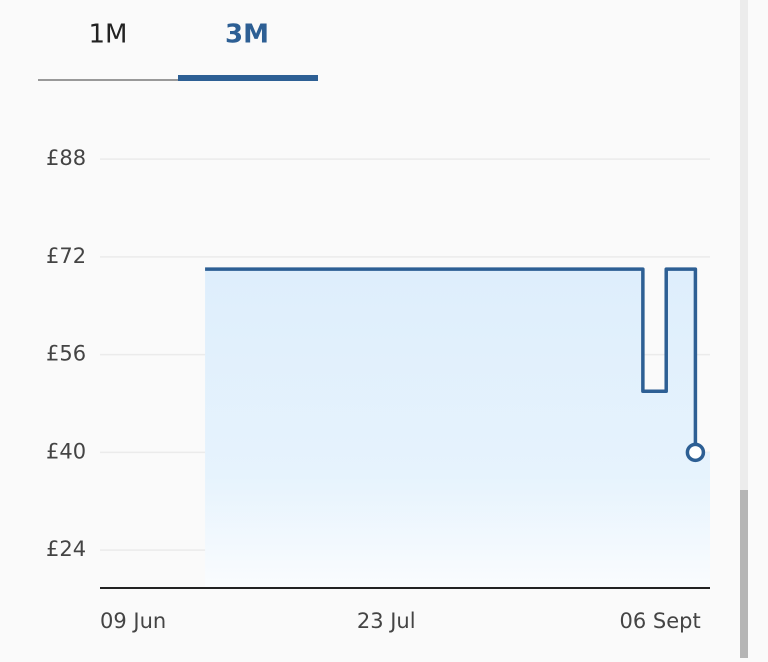  What do you see at coordinates (660, 621) in the screenshot?
I see `x-tick-label: 06 Sept` at bounding box center [660, 621].